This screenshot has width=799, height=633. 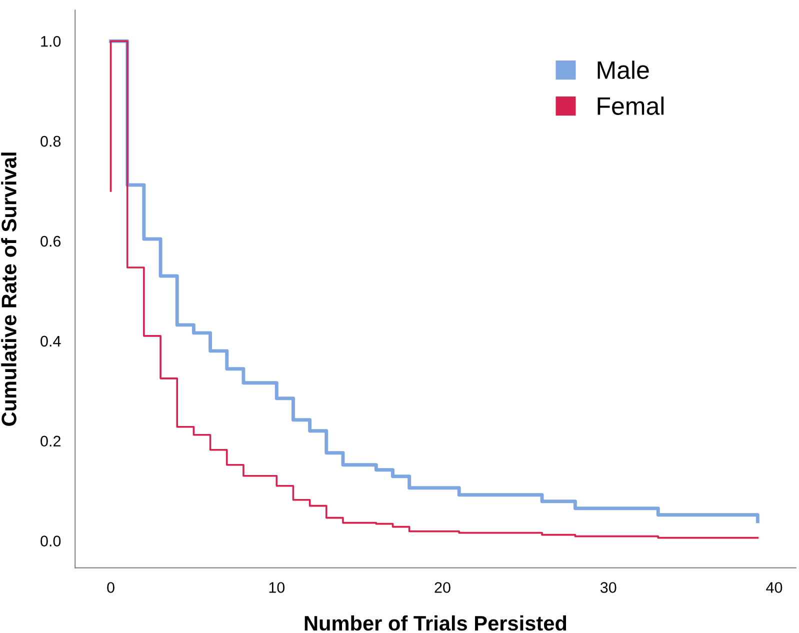 What do you see at coordinates (50, 441) in the screenshot?
I see `y-tick-label: 0.2` at bounding box center [50, 441].